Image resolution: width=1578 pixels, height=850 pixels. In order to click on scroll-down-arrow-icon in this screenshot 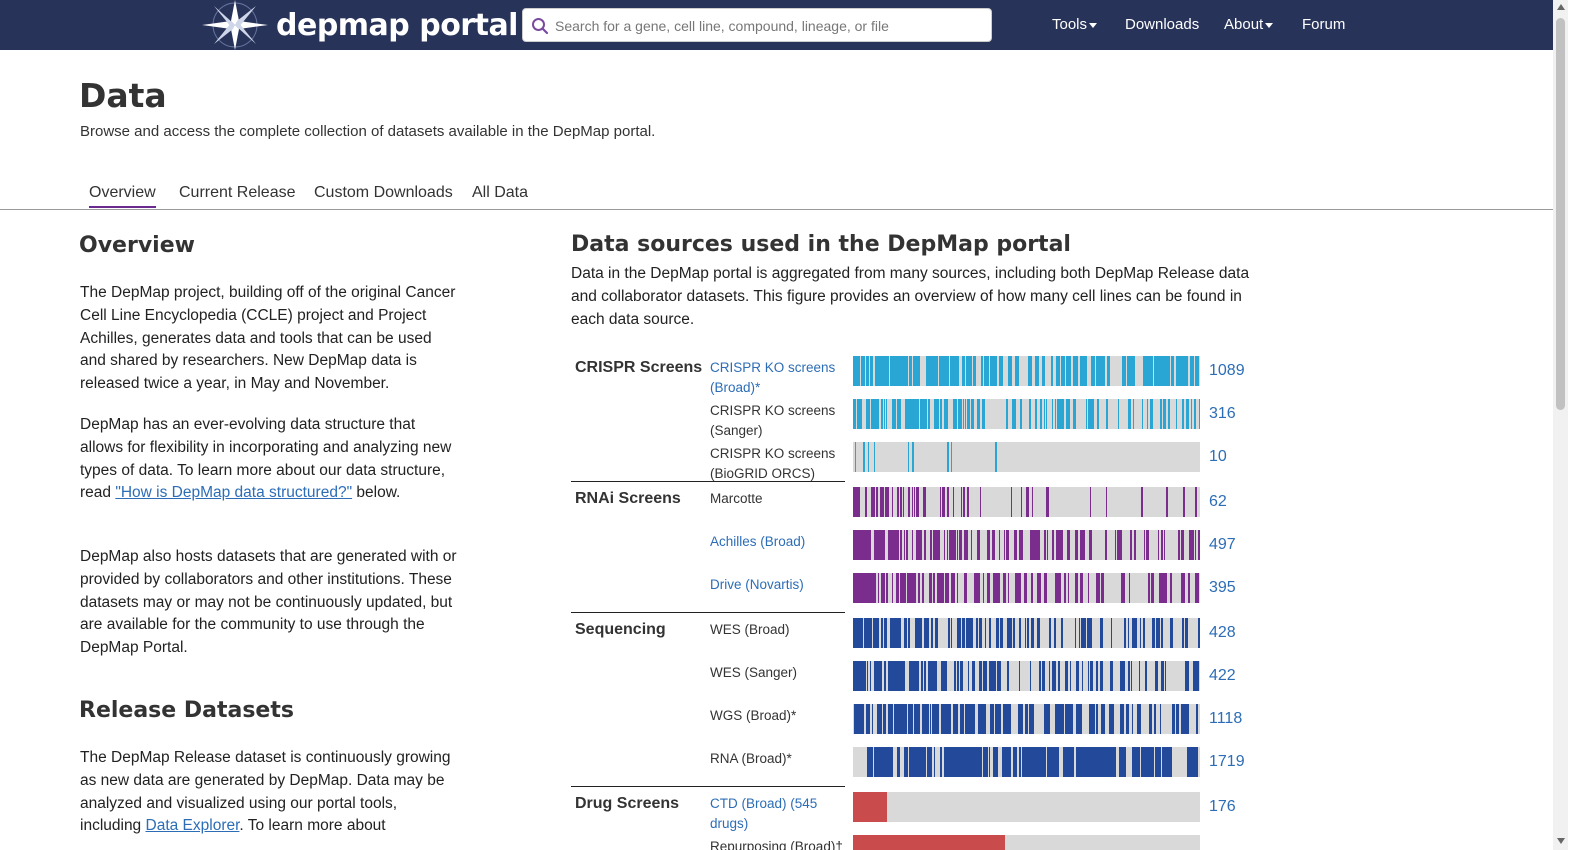, I will do `click(1561, 841)`.